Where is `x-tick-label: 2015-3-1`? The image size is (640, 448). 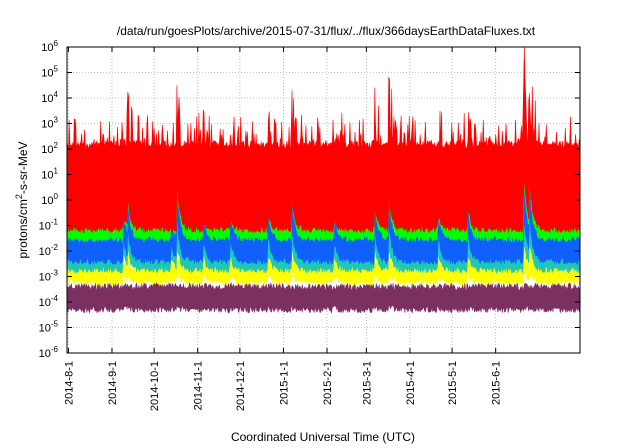 x-tick-label: 2015-3-1 is located at coordinates (367, 383).